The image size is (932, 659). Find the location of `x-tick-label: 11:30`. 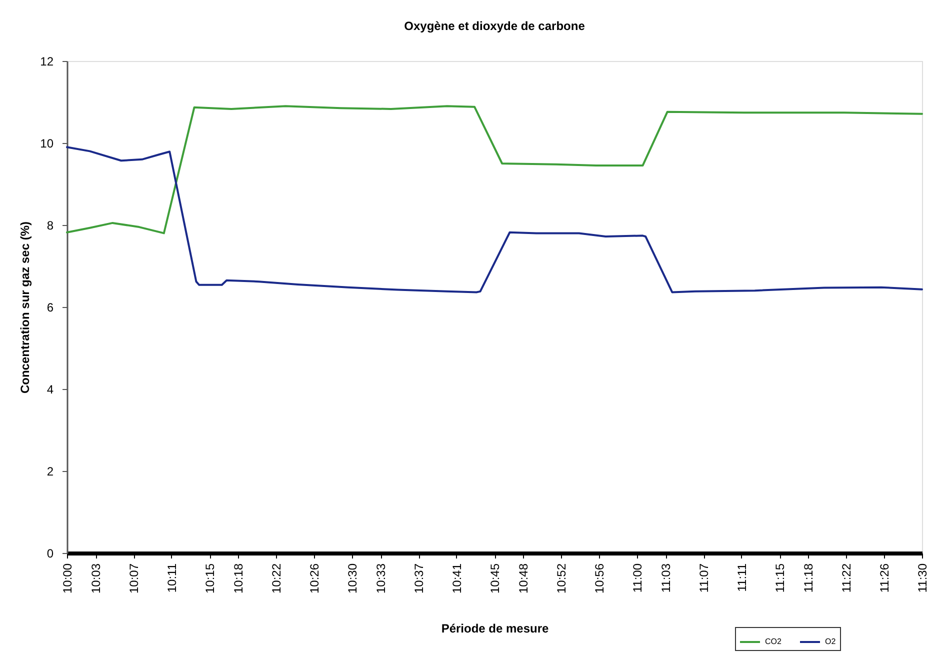

x-tick-label: 11:30 is located at coordinates (923, 578).